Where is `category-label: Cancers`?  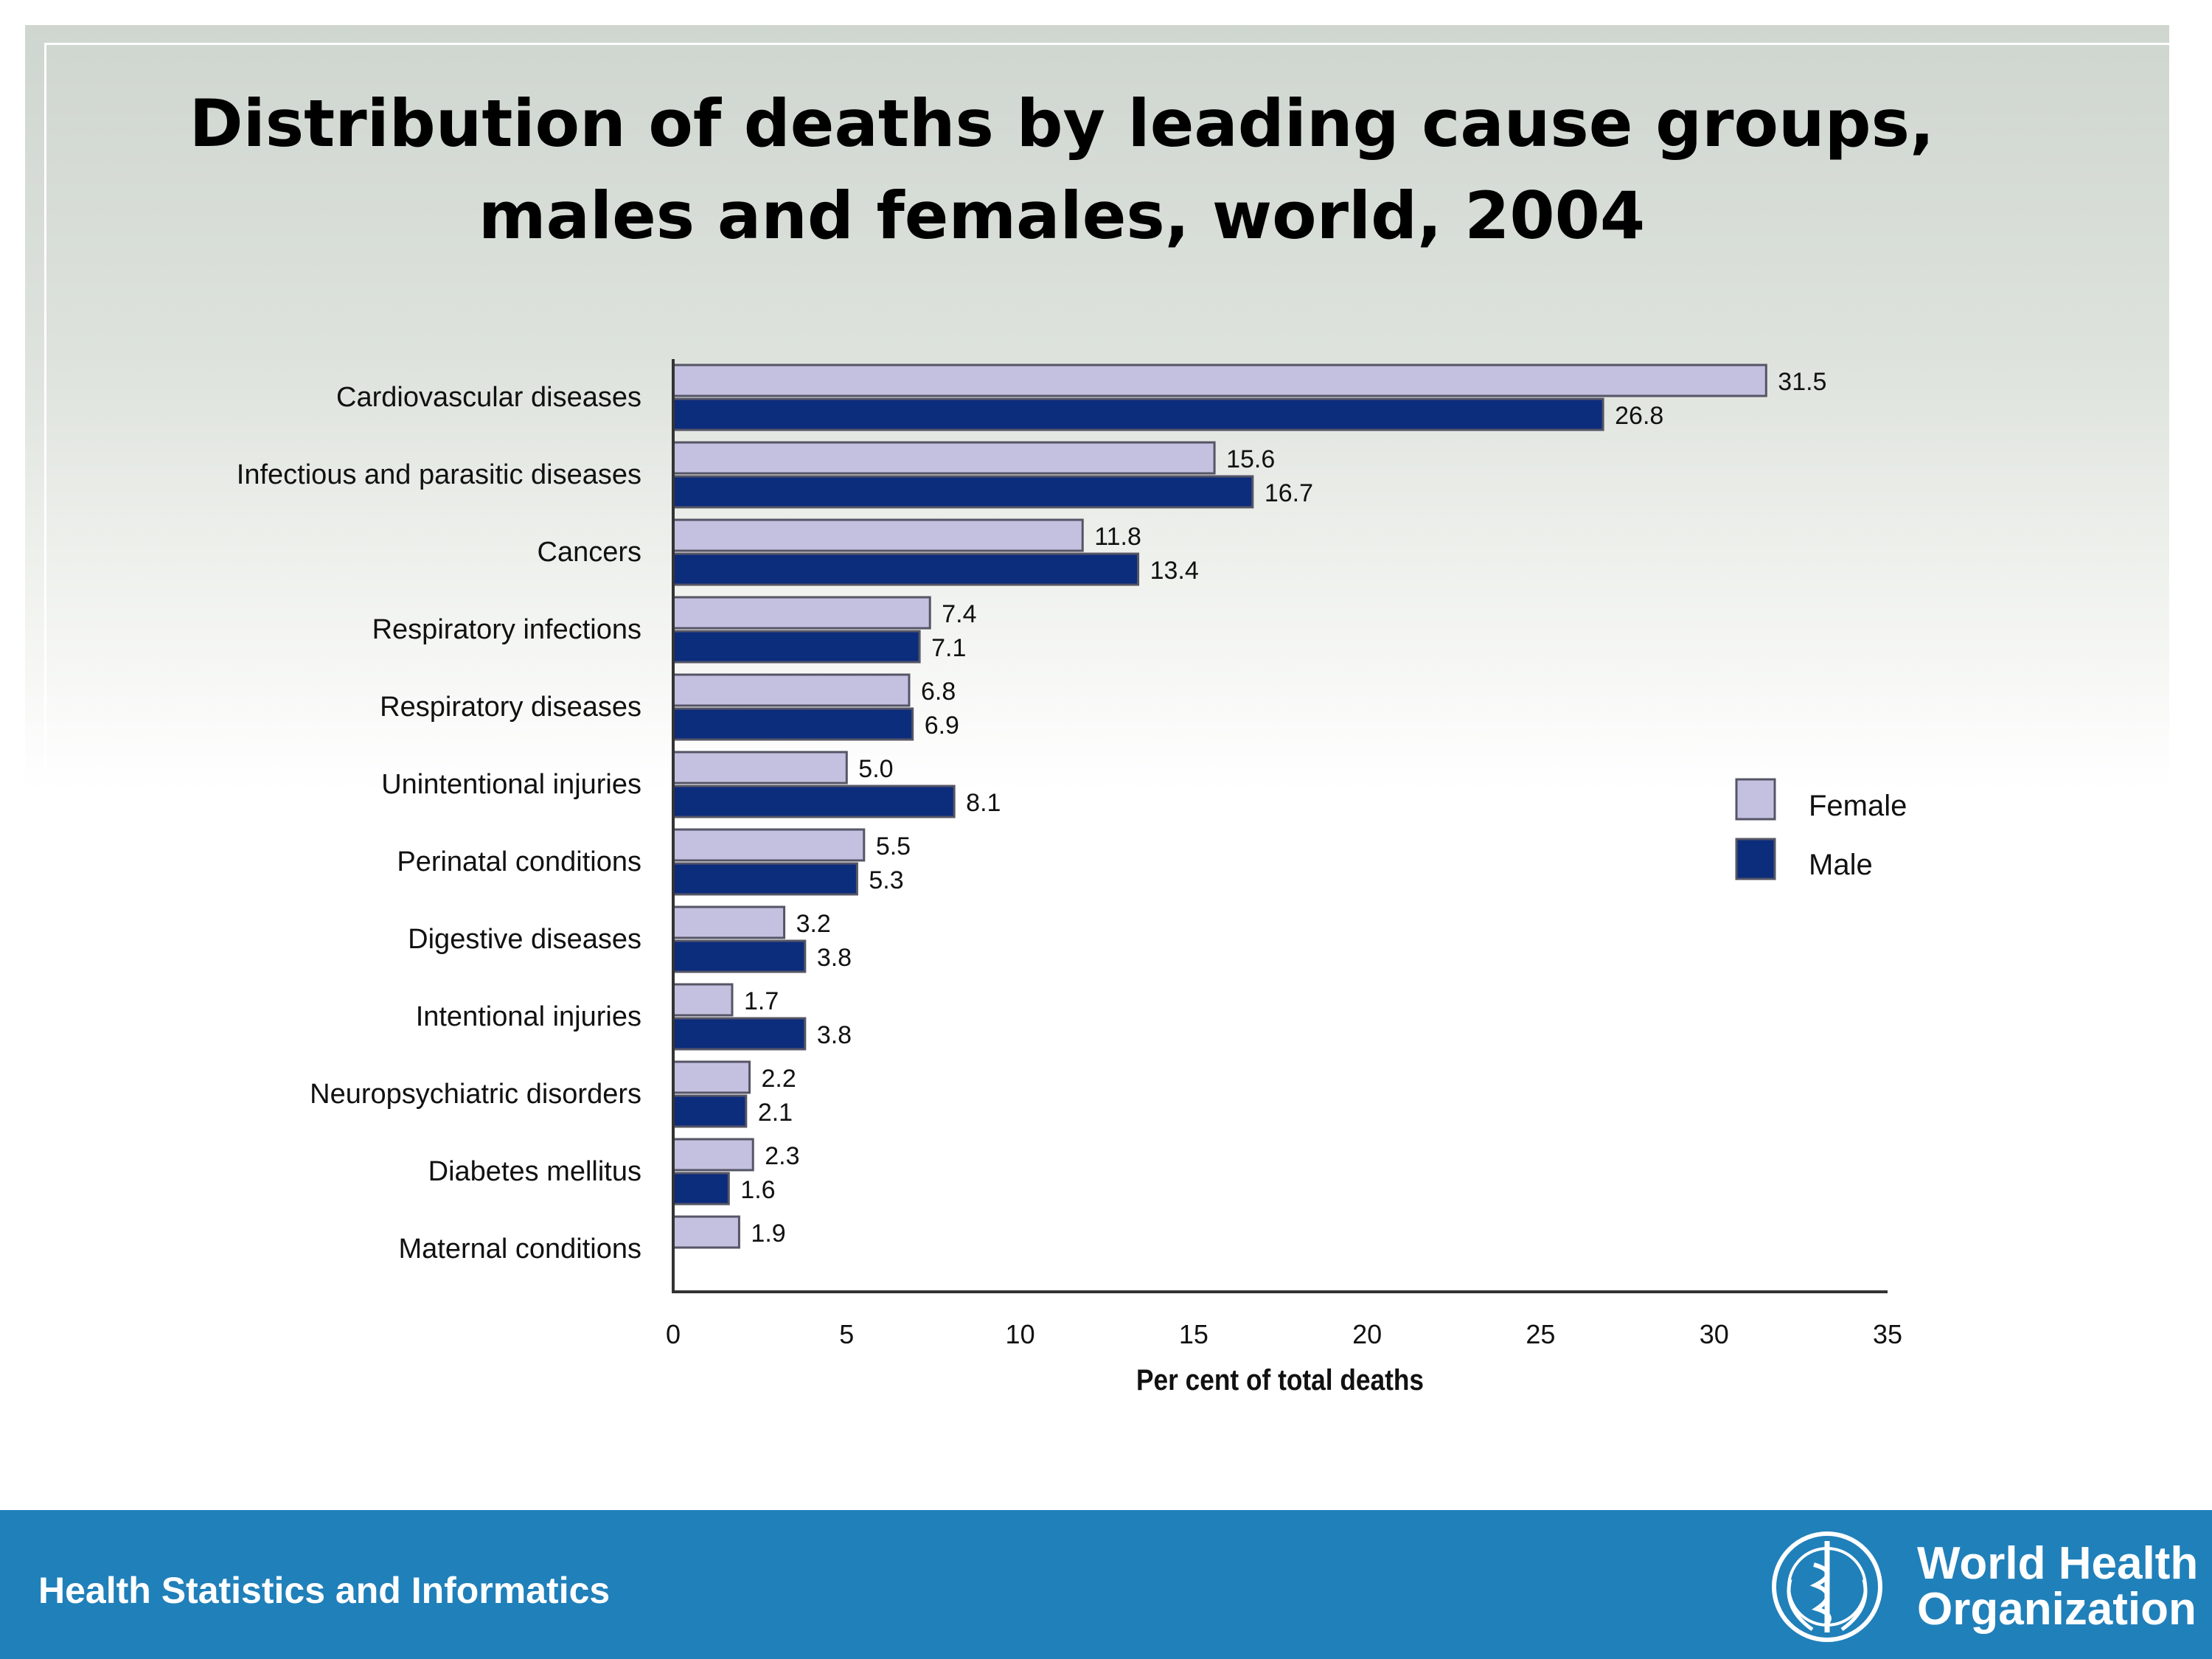
category-label: Cancers is located at coordinates (590, 552).